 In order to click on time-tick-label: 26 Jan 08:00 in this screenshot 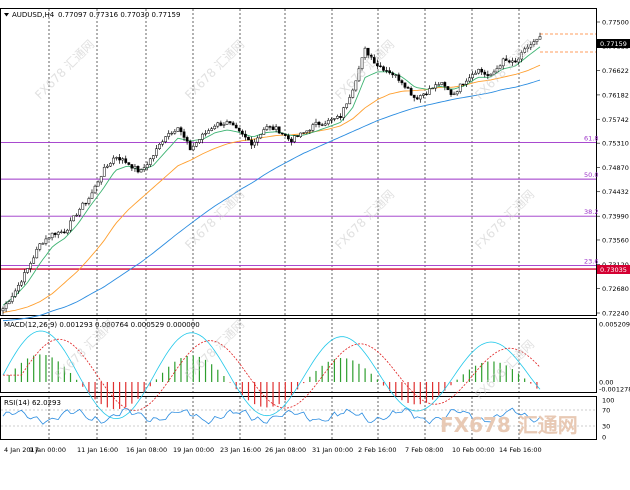, I will do `click(285, 450)`.